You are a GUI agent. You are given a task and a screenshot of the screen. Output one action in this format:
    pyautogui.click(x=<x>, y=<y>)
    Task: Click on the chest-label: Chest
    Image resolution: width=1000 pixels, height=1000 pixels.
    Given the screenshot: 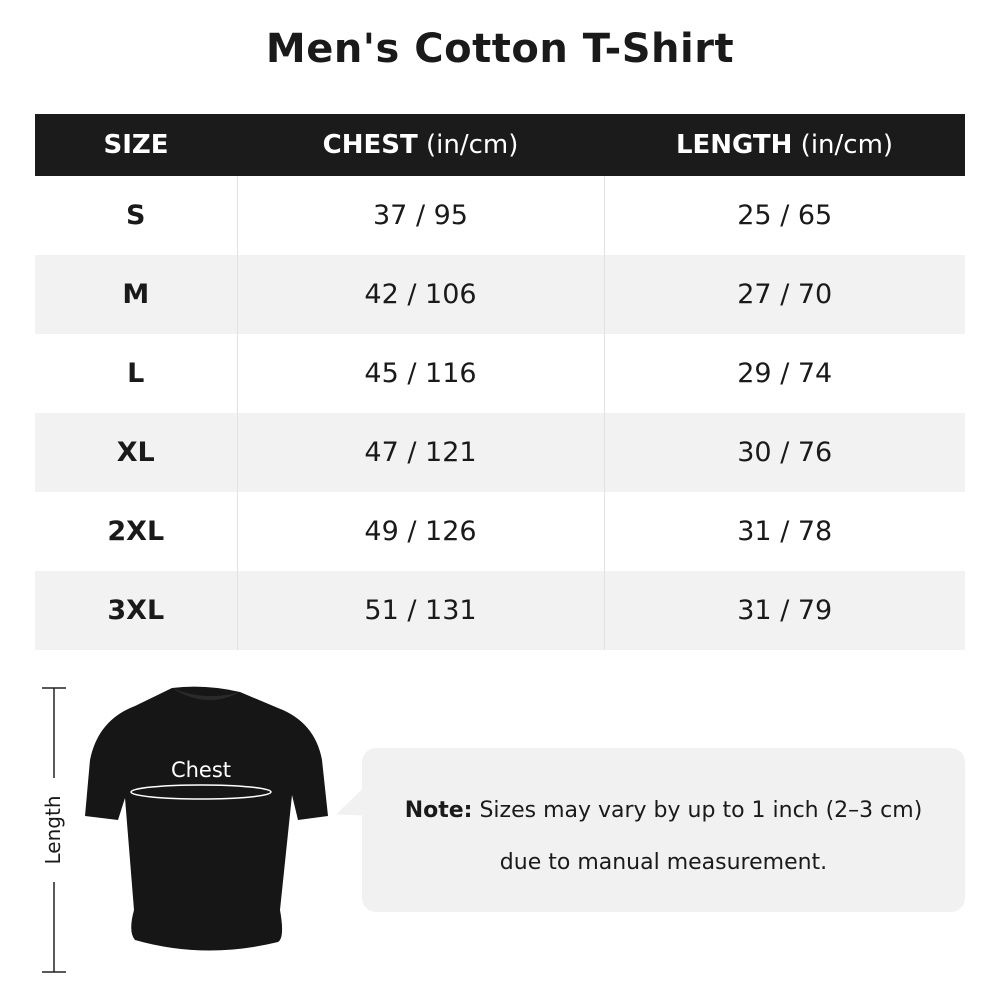 What is the action you would take?
    pyautogui.click(x=201, y=770)
    